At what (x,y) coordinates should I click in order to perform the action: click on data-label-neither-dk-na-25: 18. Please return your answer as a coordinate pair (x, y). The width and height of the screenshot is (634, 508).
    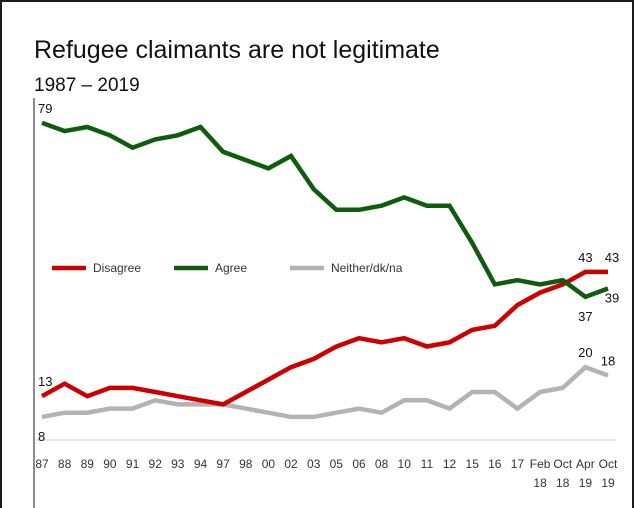
    Looking at the image, I should click on (608, 361).